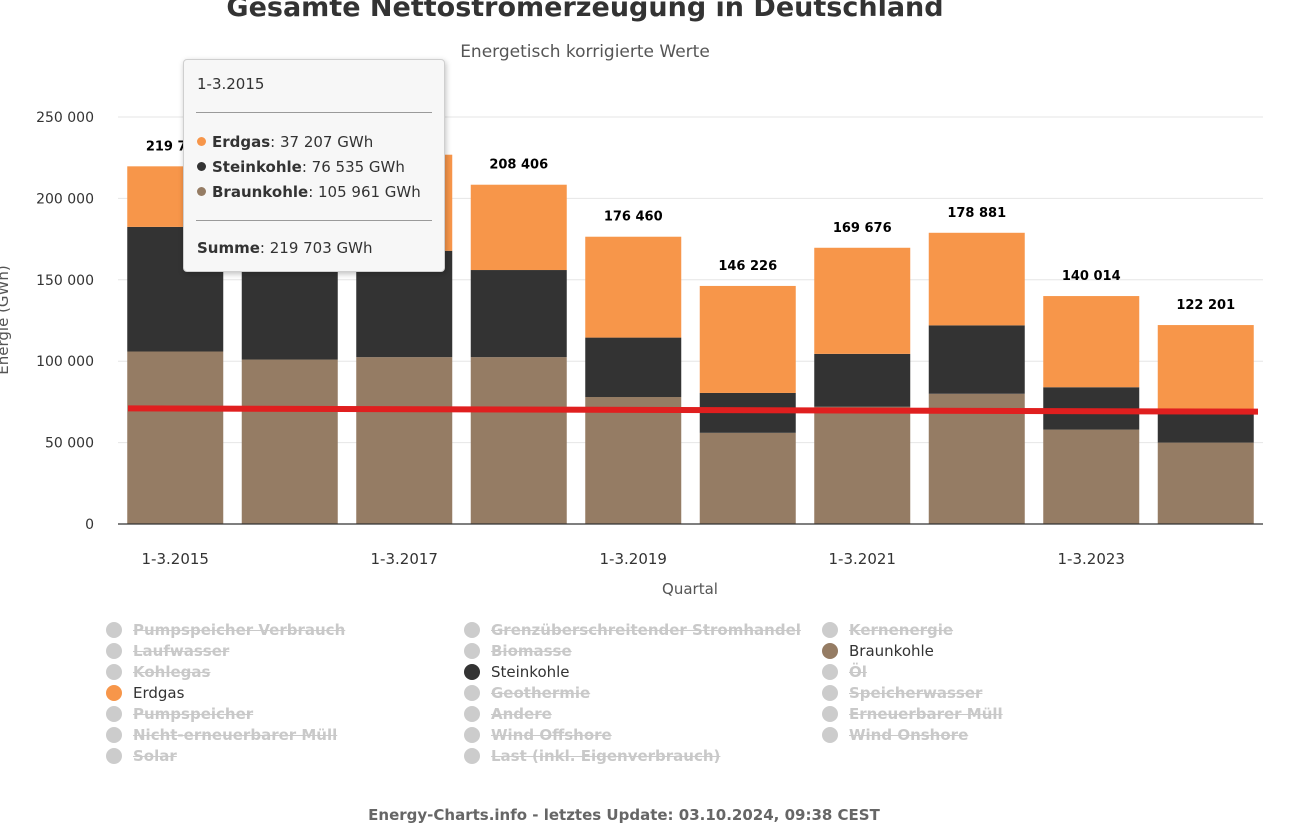 This screenshot has width=1294, height=834. What do you see at coordinates (862, 228) in the screenshot?
I see `total-label: 169 676` at bounding box center [862, 228].